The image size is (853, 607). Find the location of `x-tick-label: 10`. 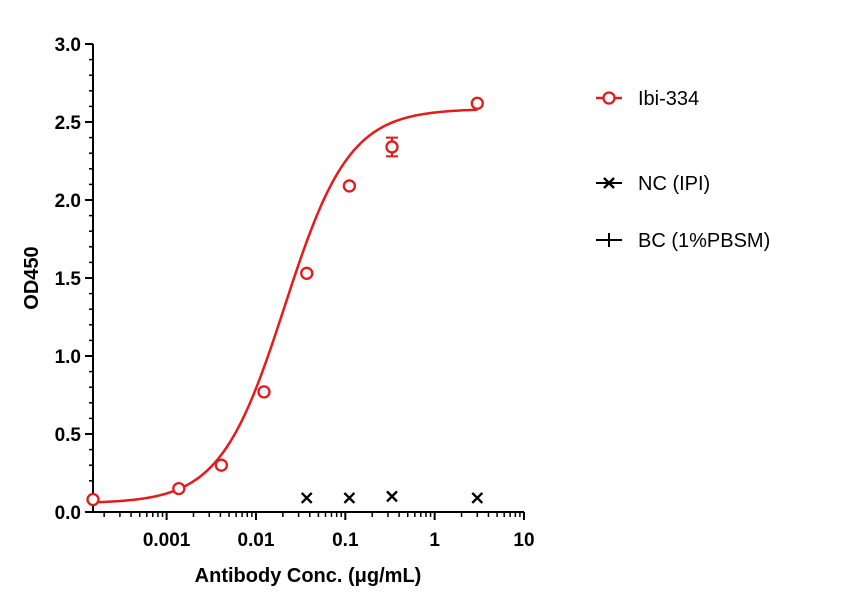

x-tick-label: 10 is located at coordinates (523, 540).